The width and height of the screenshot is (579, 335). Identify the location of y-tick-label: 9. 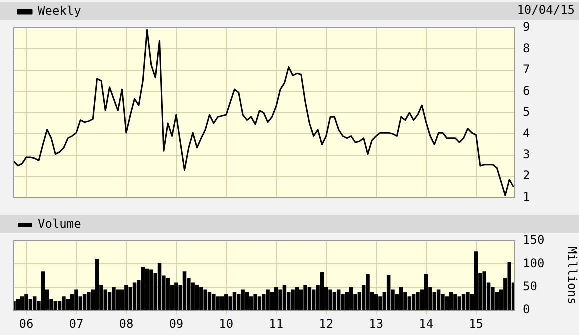
(526, 27).